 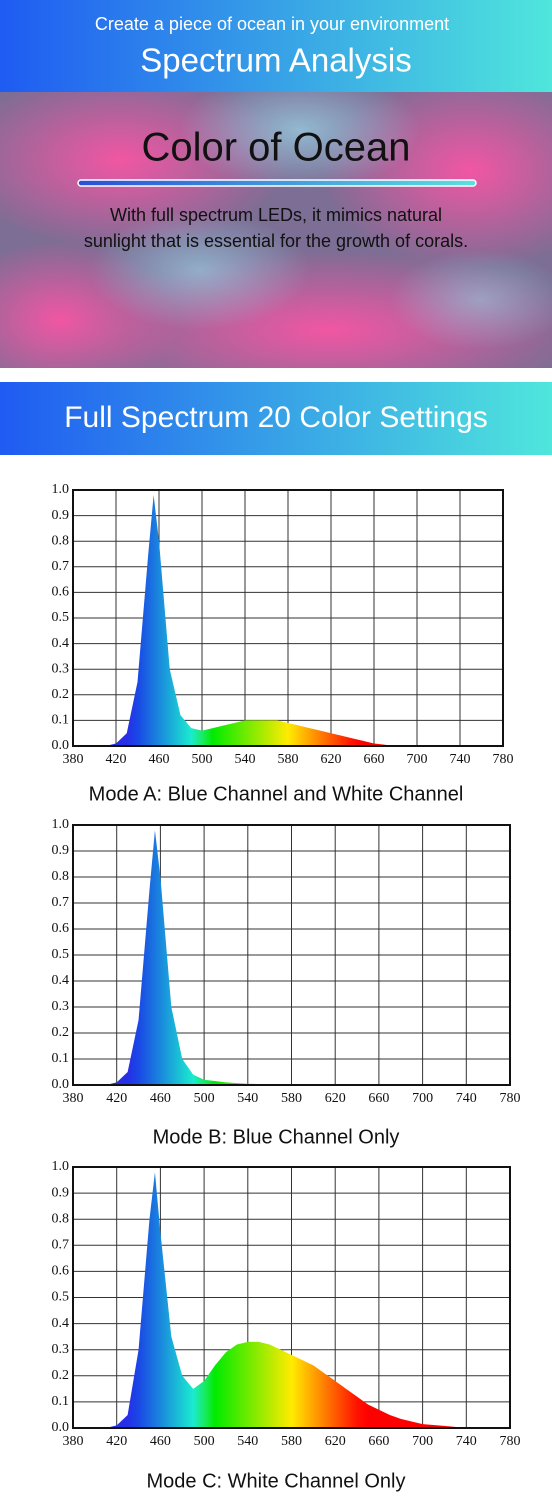 What do you see at coordinates (276, 1137) in the screenshot?
I see `chart-caption: Mode B: Blue Channel Only` at bounding box center [276, 1137].